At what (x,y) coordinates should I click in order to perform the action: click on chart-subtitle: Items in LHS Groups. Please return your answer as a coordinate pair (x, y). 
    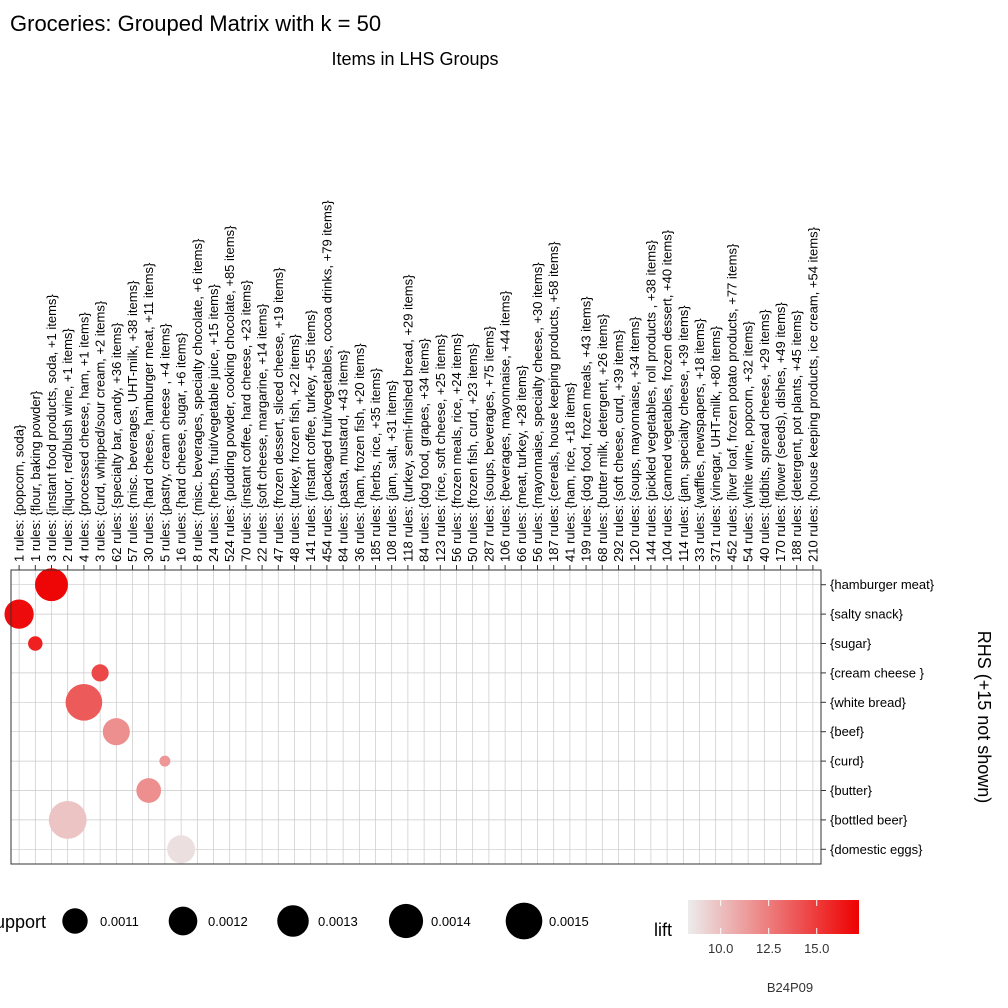
    Looking at the image, I should click on (414, 59).